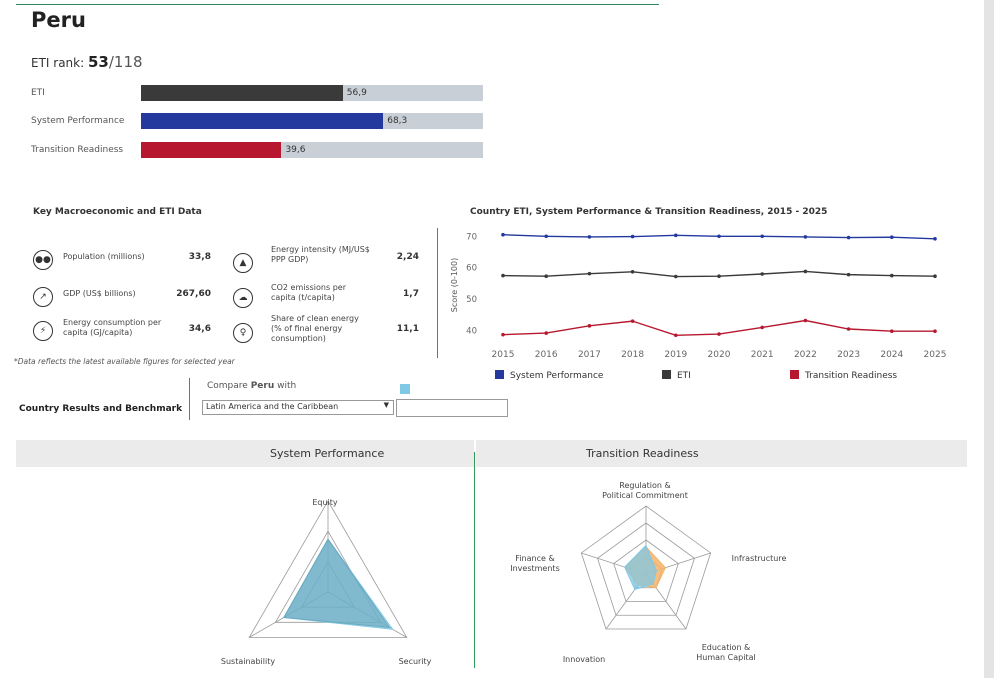 This screenshot has height=678, width=994. What do you see at coordinates (356, 93) in the screenshot?
I see `bar-value: 56,9` at bounding box center [356, 93].